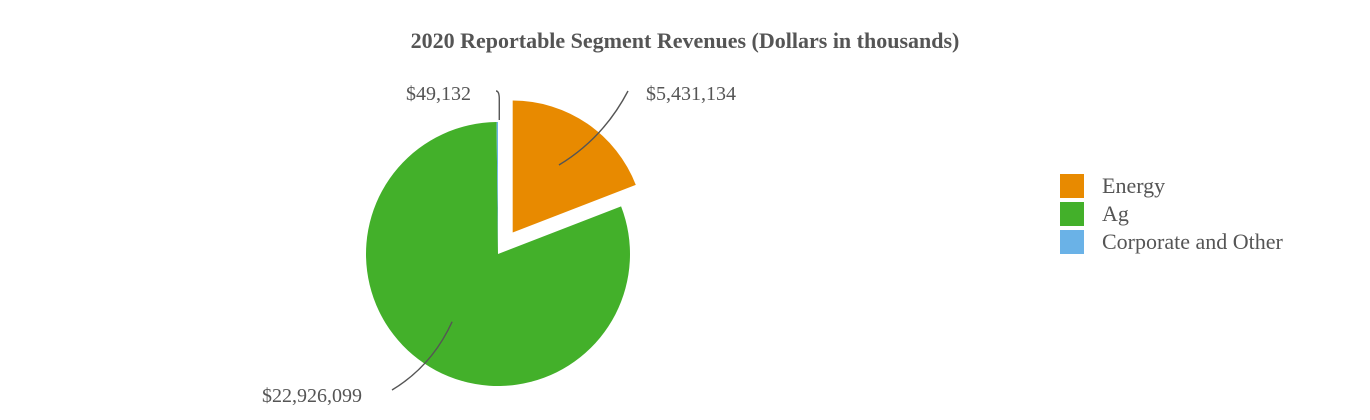  What do you see at coordinates (593, 128) in the screenshot?
I see `leader-line-energy` at bounding box center [593, 128].